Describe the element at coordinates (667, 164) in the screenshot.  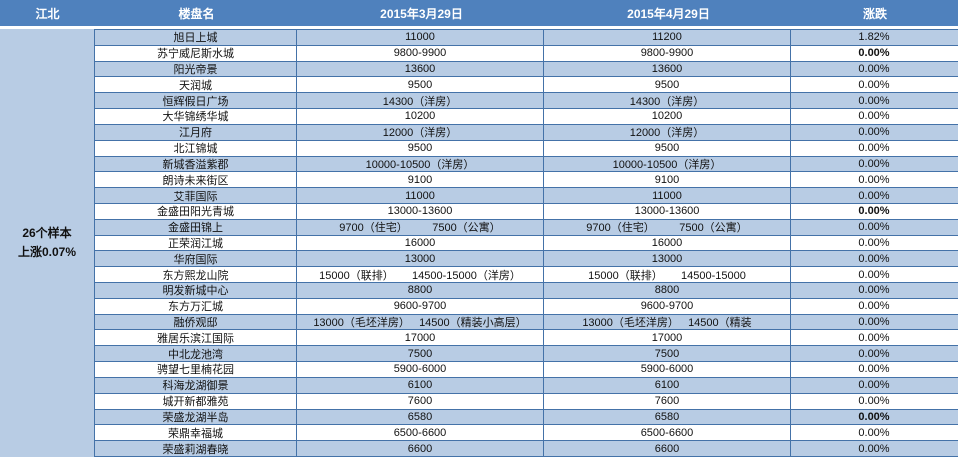
I see `price-april-cell: 10000-10500（洋房）` at that location.